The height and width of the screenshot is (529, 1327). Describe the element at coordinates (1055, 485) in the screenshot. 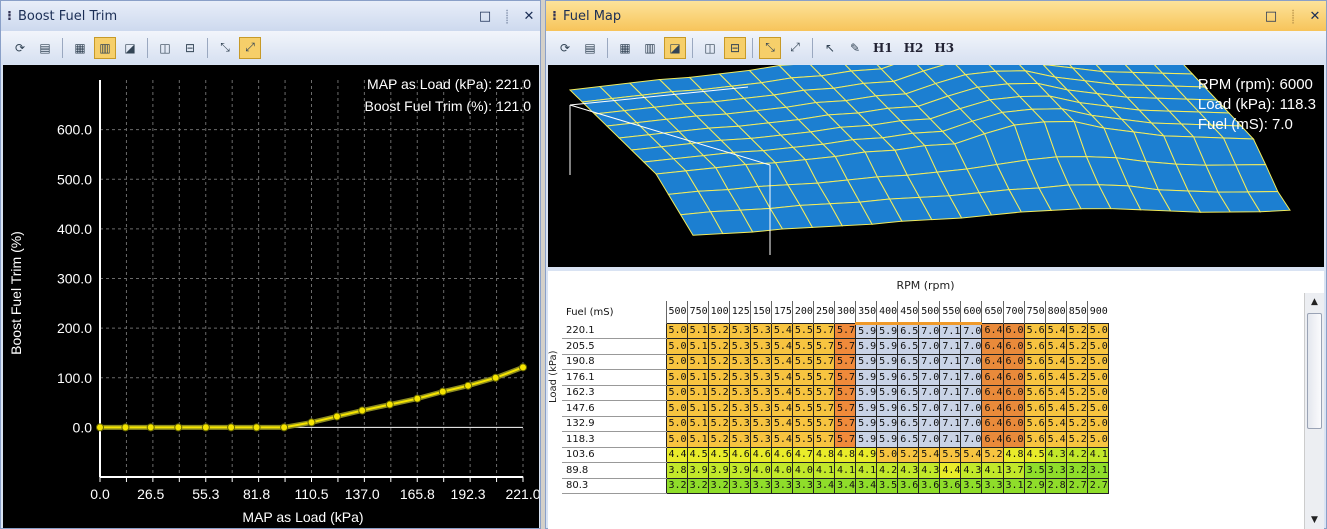

I see `fuel-cell: 2.8` at that location.